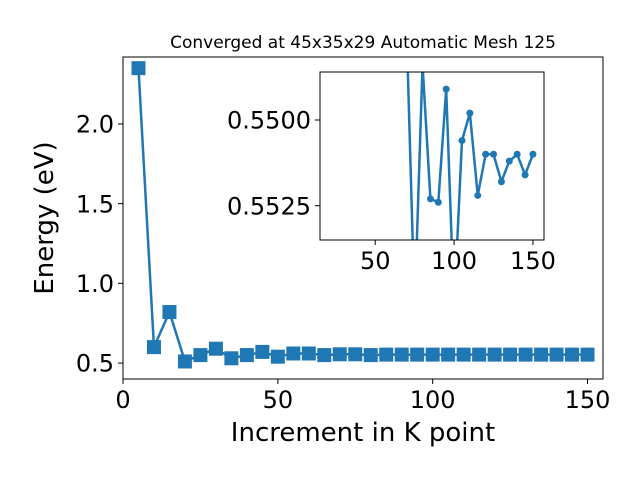  What do you see at coordinates (363, 43) in the screenshot?
I see `chart-title: Converged at 45x35x29 Automatic Mesh 125` at bounding box center [363, 43].